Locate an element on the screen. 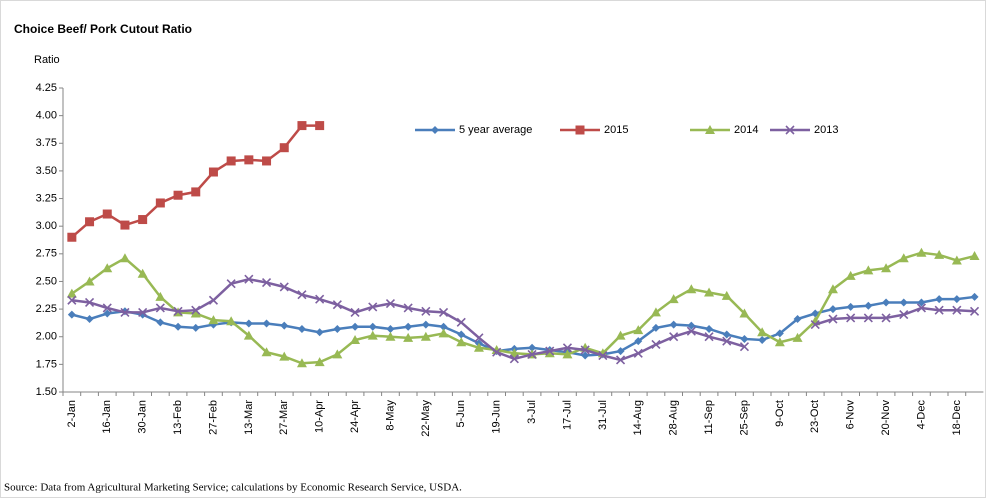 The height and width of the screenshot is (498, 986). x-tick-label: 10-Apr is located at coordinates (320, 416).